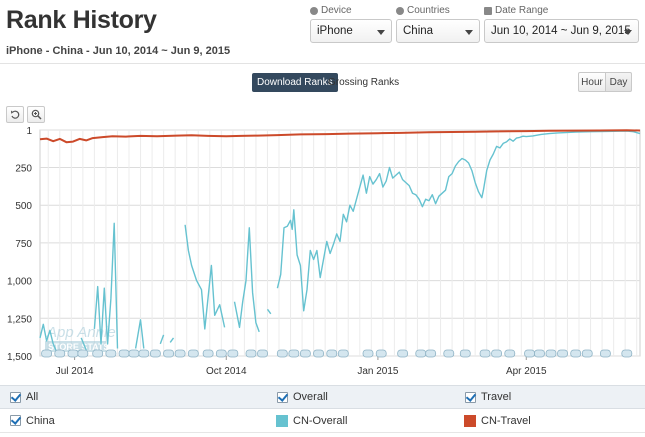 This screenshot has height=437, width=645. Describe the element at coordinates (351, 31) in the screenshot. I see `device-select: iPhone` at that location.